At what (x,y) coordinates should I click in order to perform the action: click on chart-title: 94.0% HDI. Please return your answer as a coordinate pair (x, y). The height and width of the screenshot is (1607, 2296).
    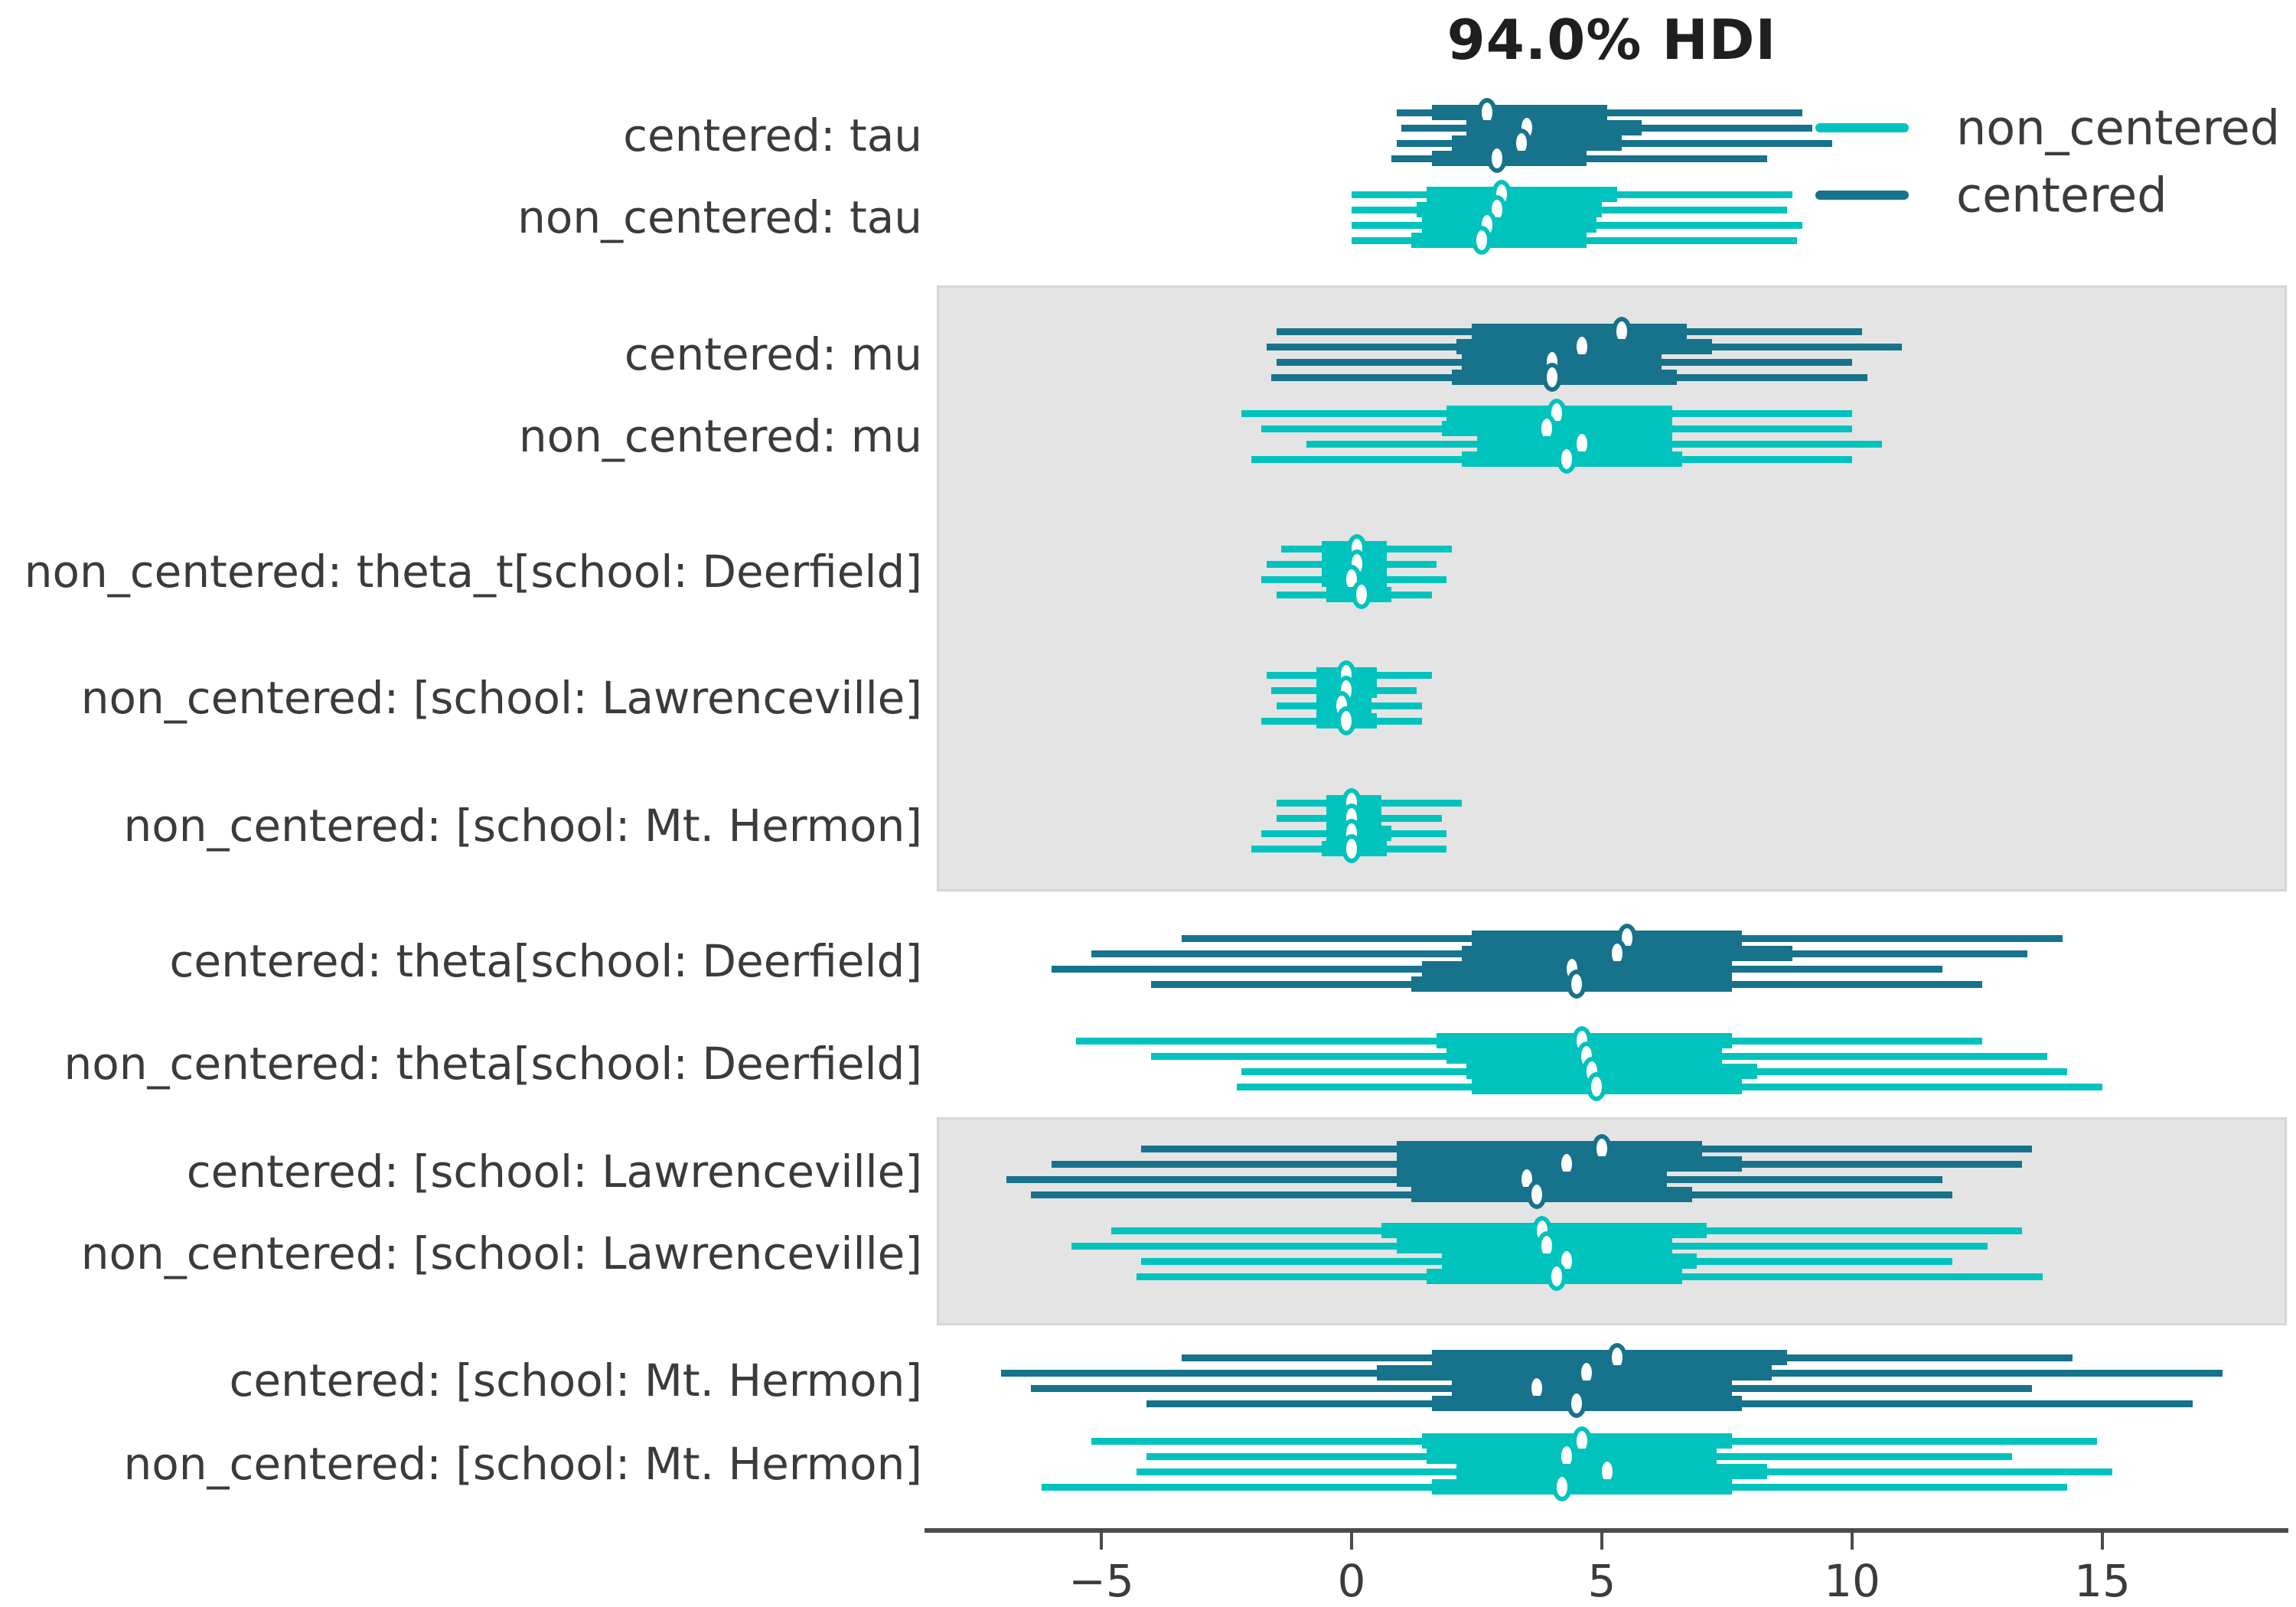
    Looking at the image, I should click on (1611, 40).